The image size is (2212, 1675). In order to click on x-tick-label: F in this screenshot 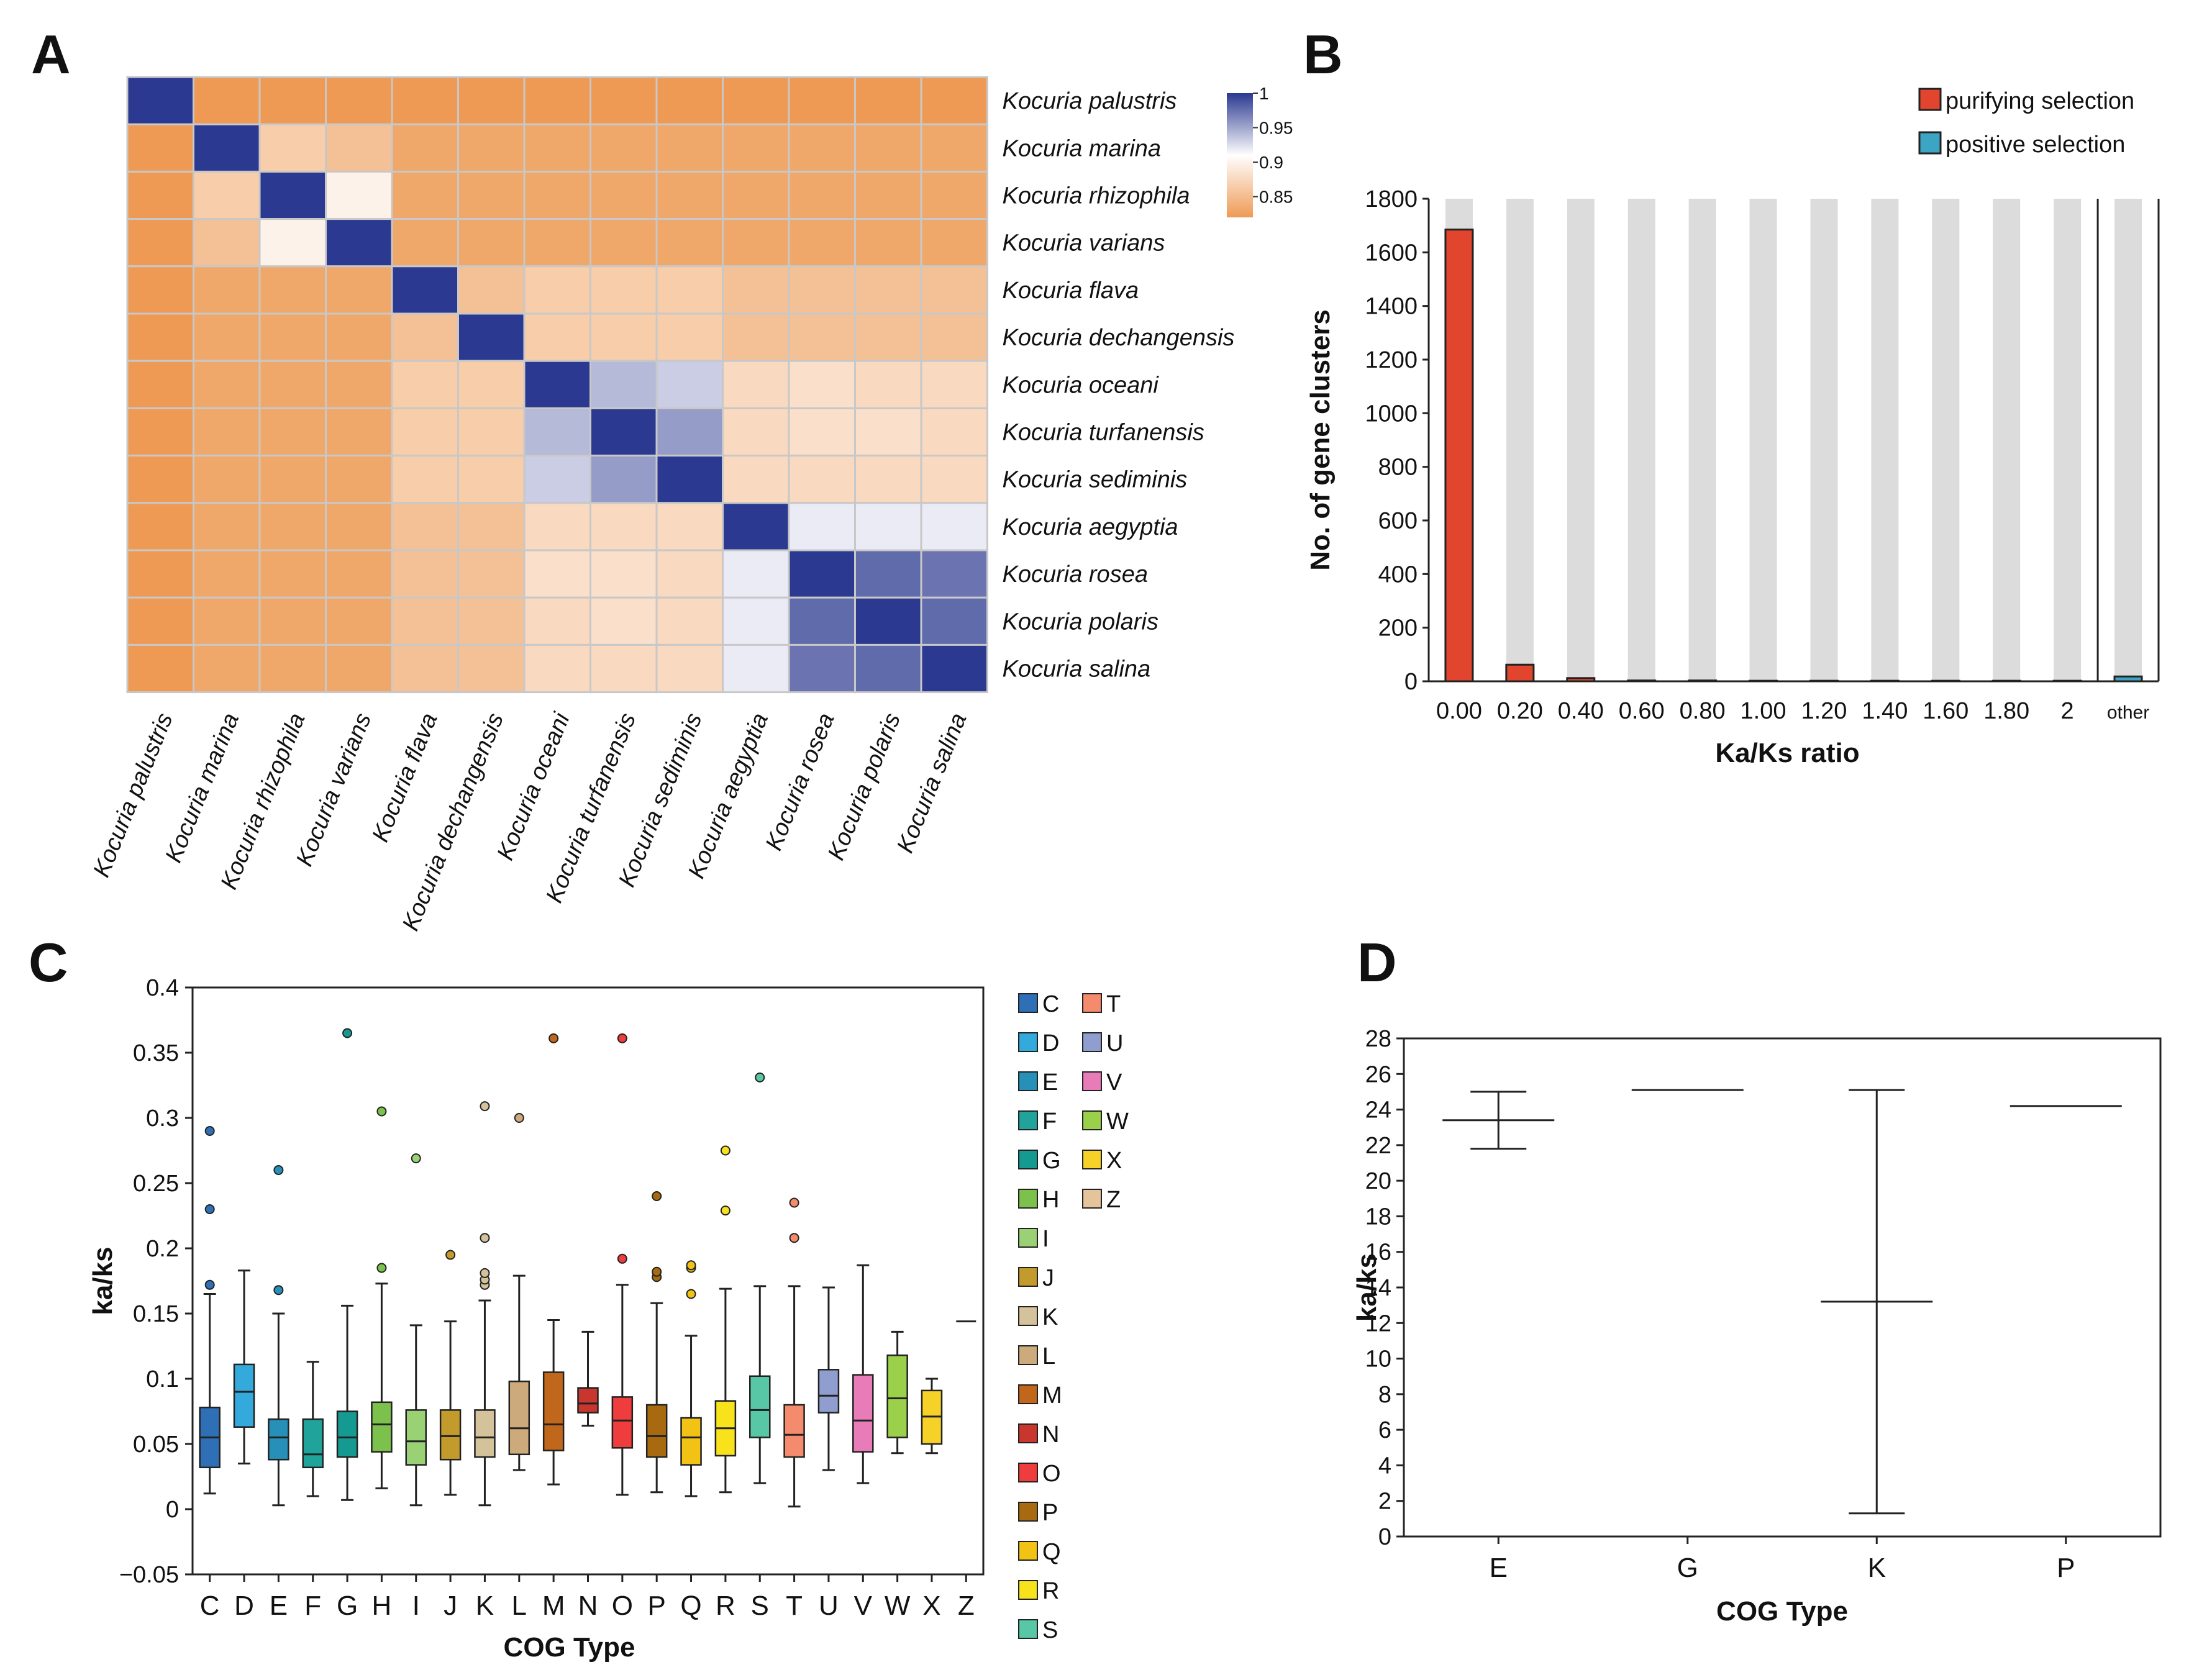, I will do `click(312, 1606)`.